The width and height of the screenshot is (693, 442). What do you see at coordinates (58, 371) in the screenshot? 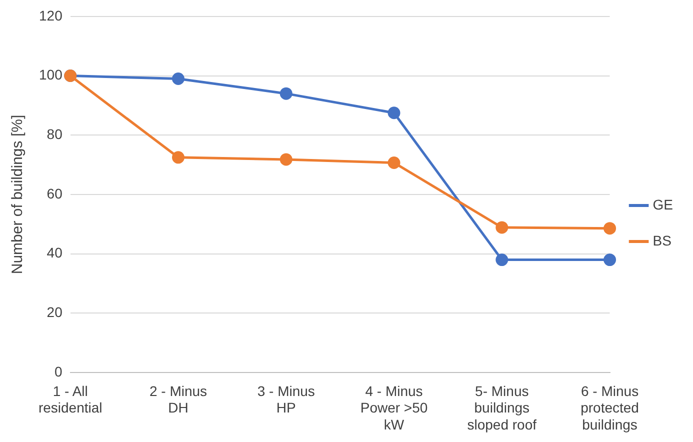
I see `y-tick-label: 0` at bounding box center [58, 371].